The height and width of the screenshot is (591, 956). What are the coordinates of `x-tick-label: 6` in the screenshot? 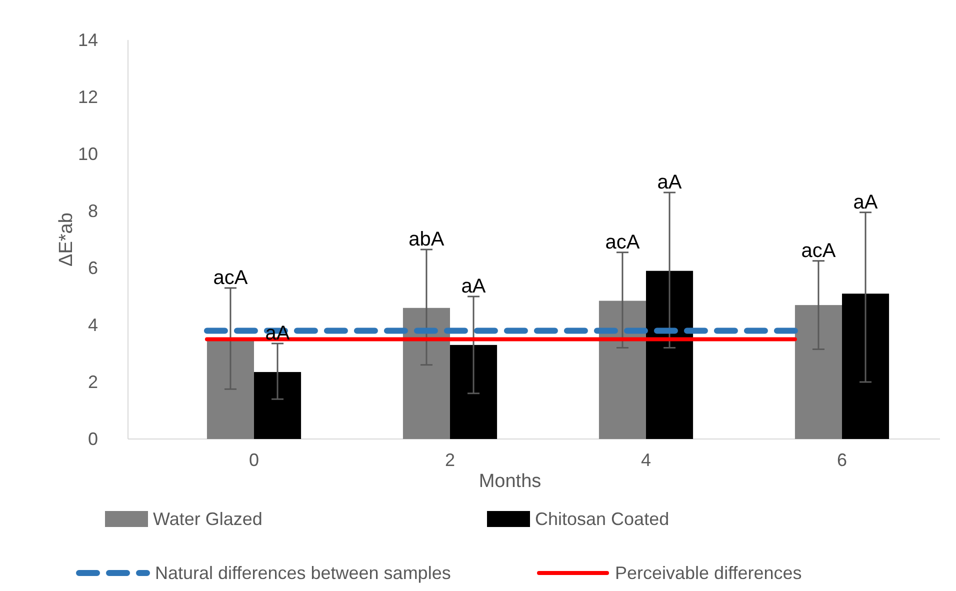 It's located at (842, 460).